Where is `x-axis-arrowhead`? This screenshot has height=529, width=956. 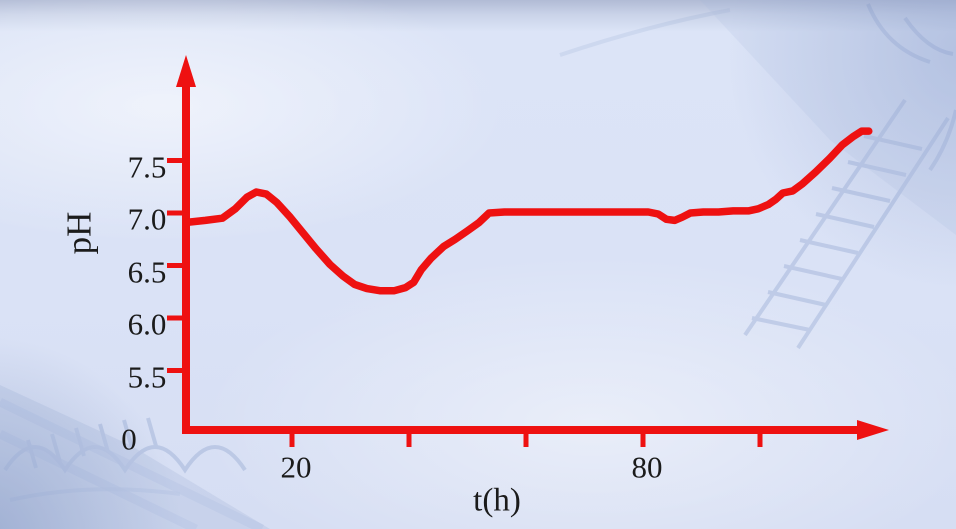 x-axis-arrowhead is located at coordinates (873, 430).